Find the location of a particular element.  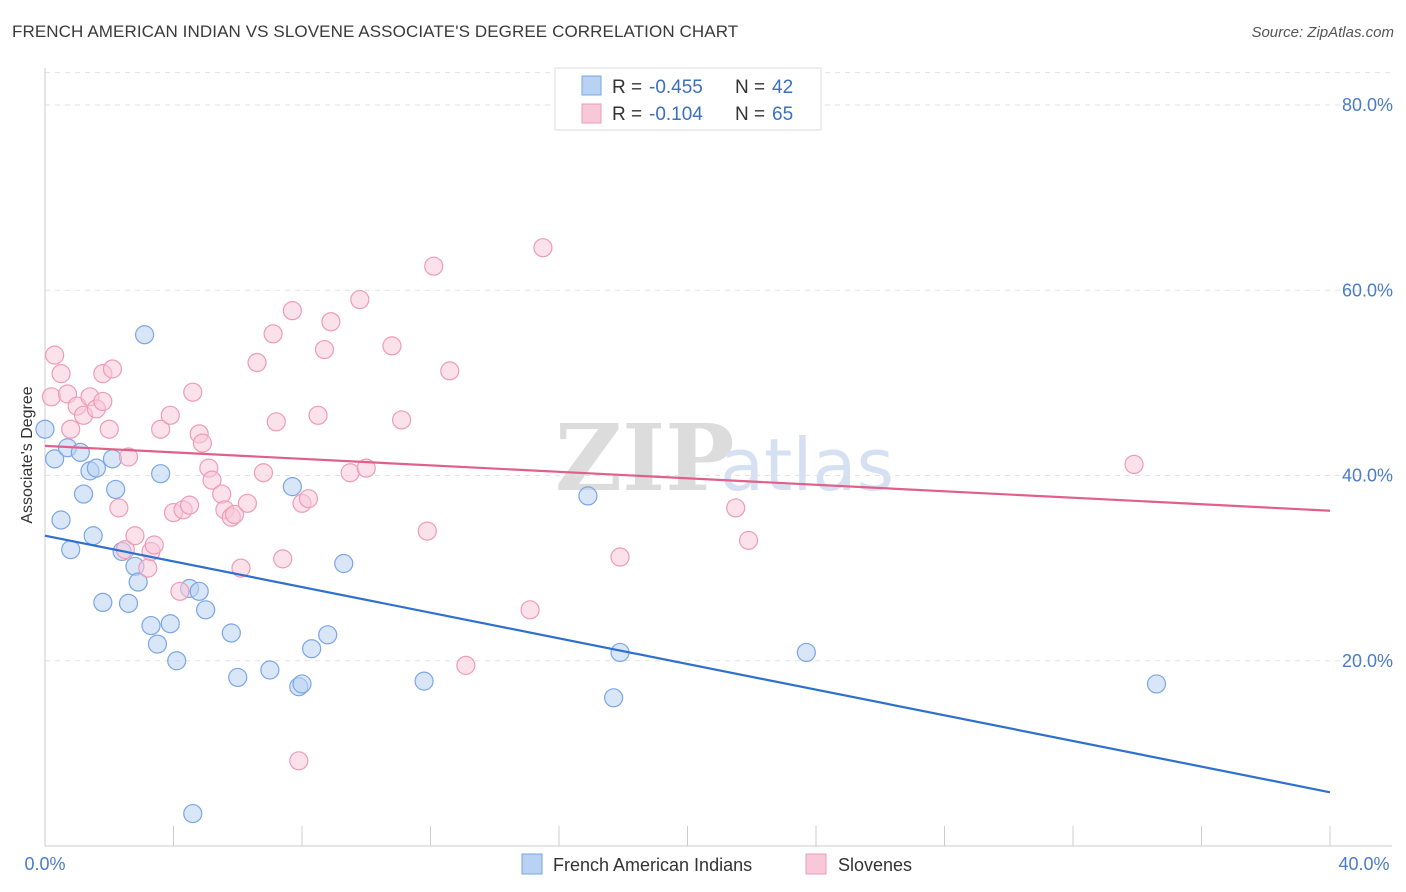

x-tick-marks is located at coordinates (752, 836).